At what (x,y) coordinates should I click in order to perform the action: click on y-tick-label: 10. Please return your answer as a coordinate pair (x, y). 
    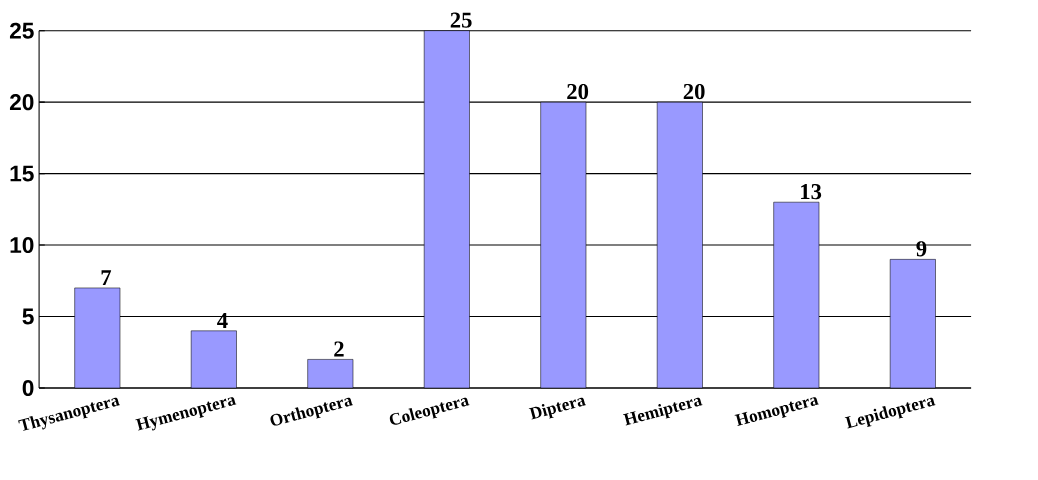
    Looking at the image, I should click on (22, 245).